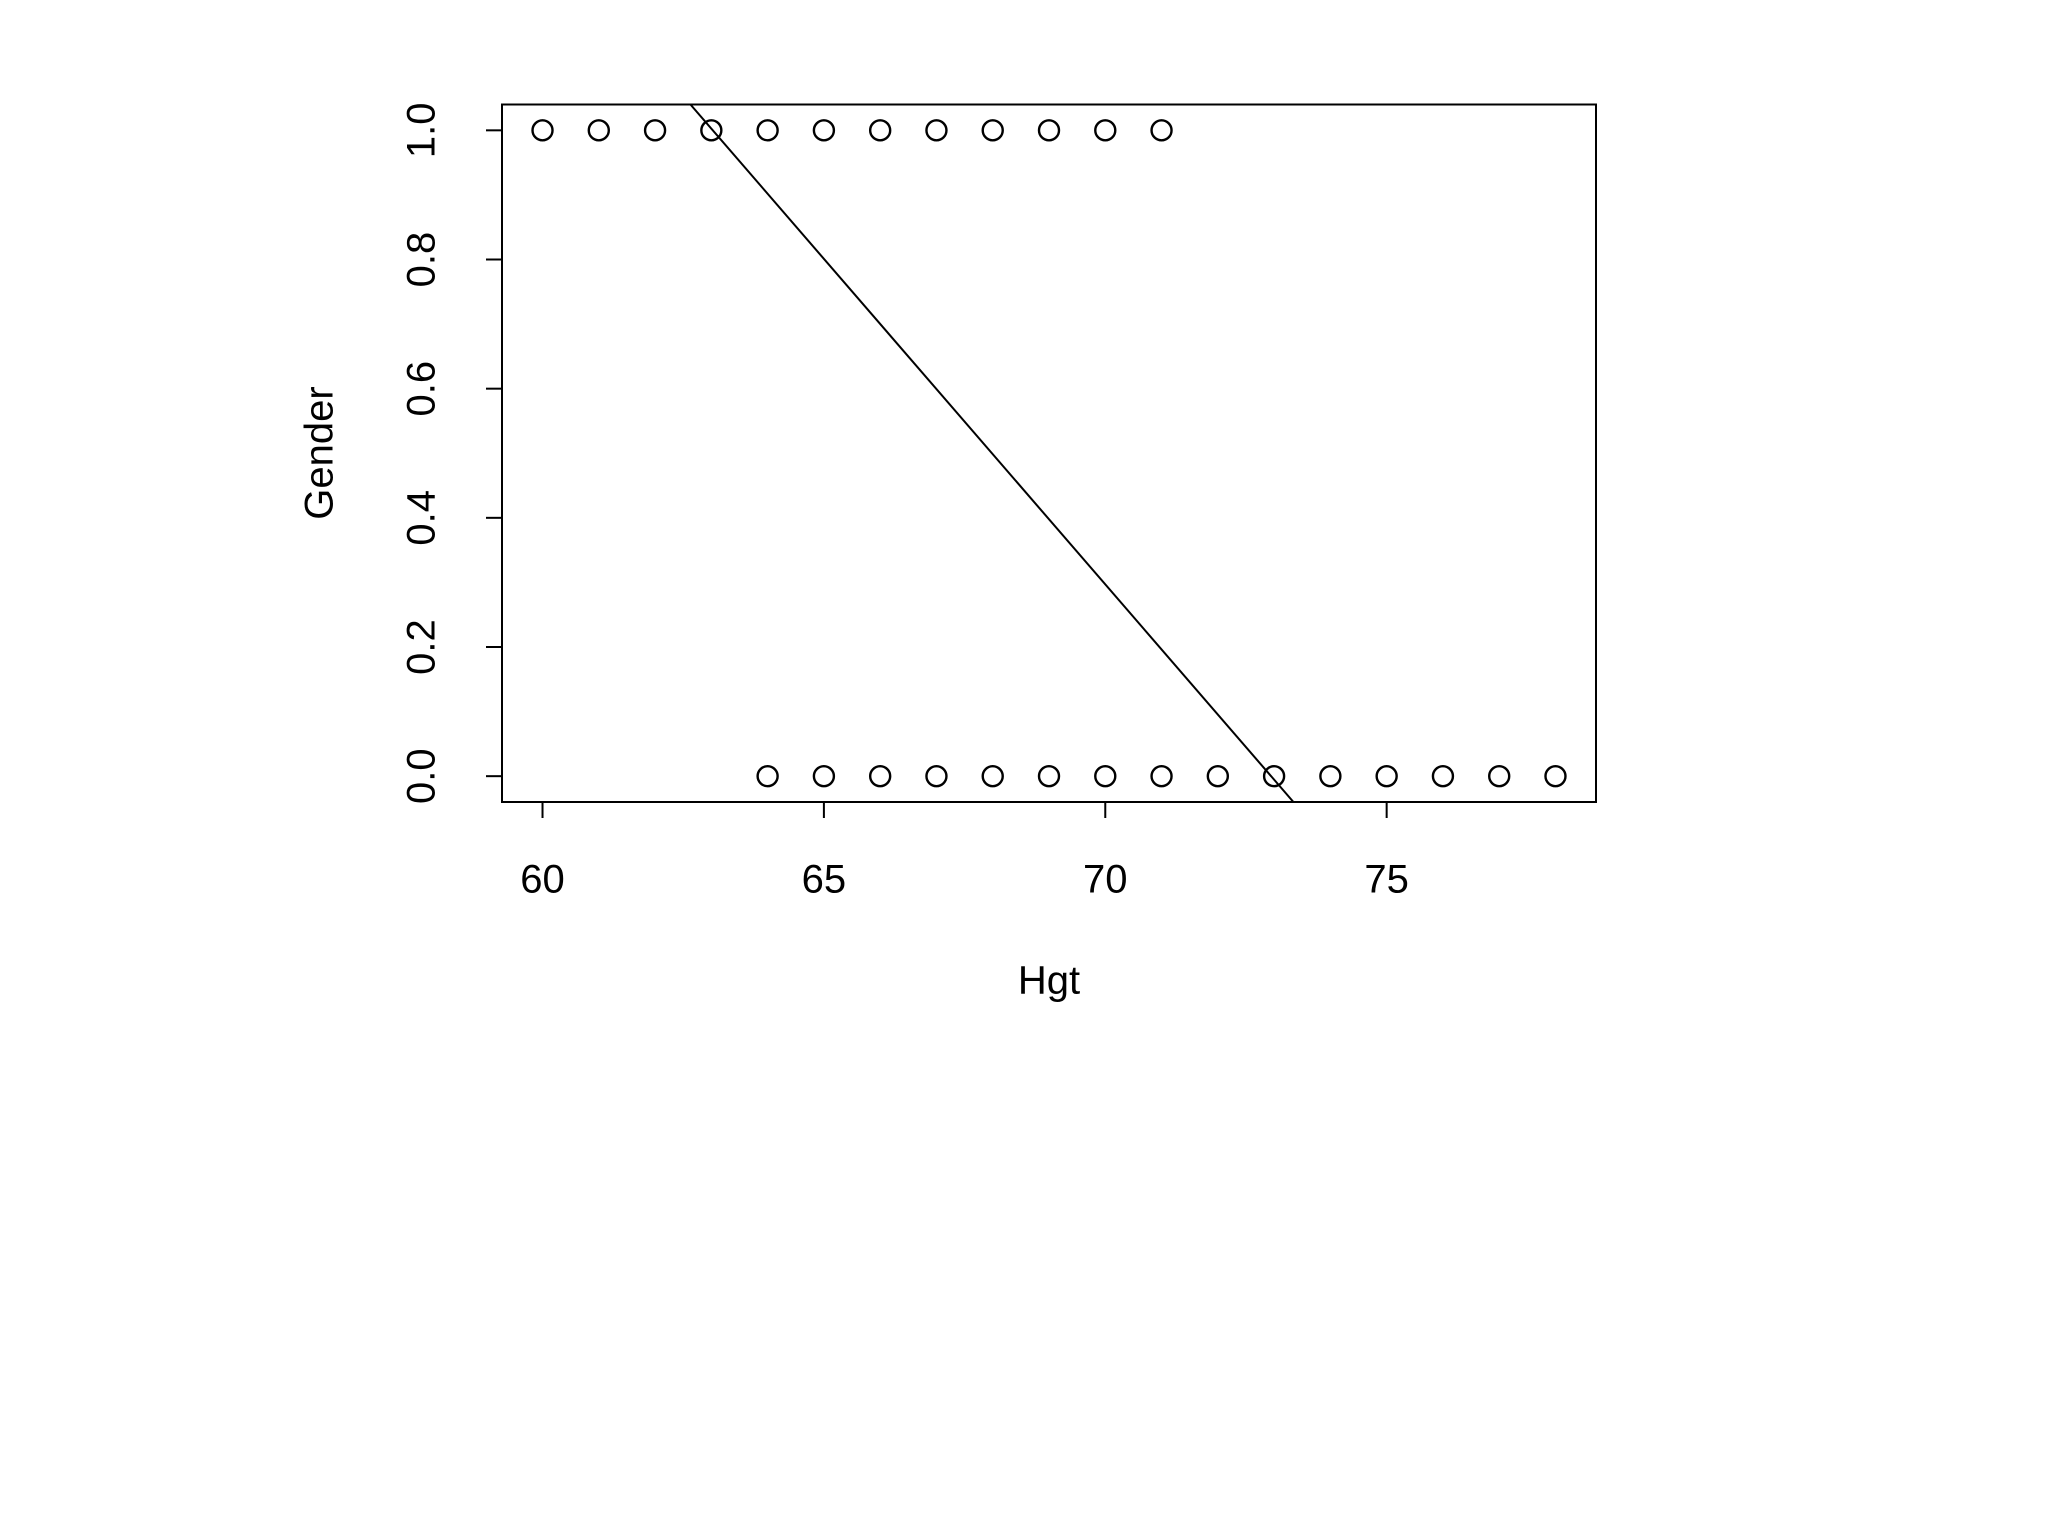 Image resolution: width=2048 pixels, height=1536 pixels. Describe the element at coordinates (422, 131) in the screenshot. I see `y-tick-label: 1.0` at that location.